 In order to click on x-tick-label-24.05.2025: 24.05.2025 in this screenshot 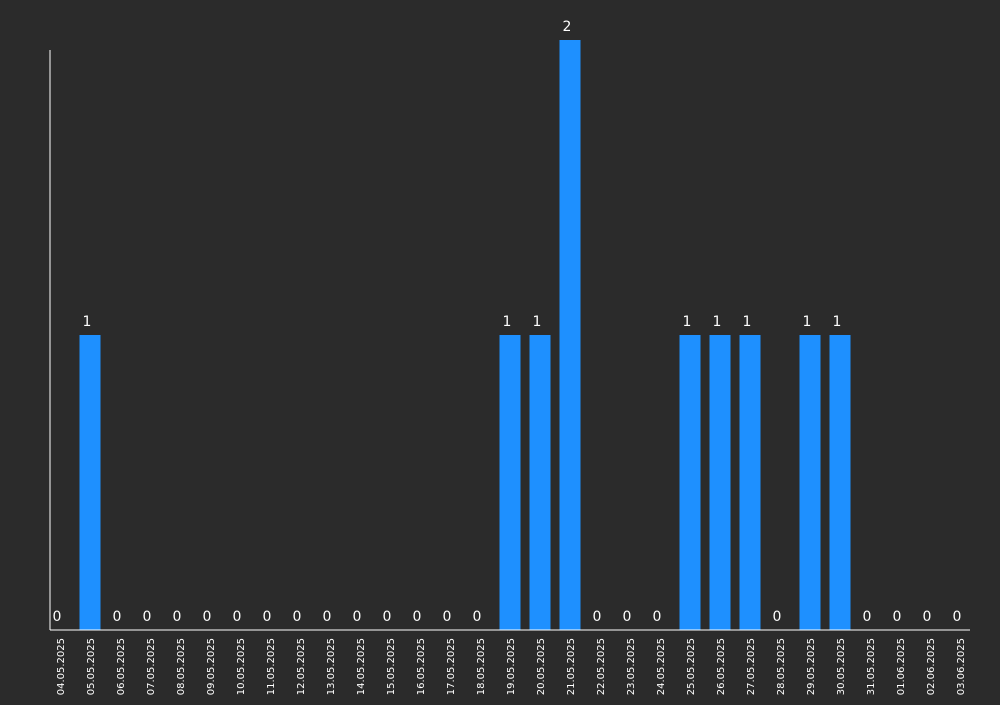, I will do `click(661, 666)`.